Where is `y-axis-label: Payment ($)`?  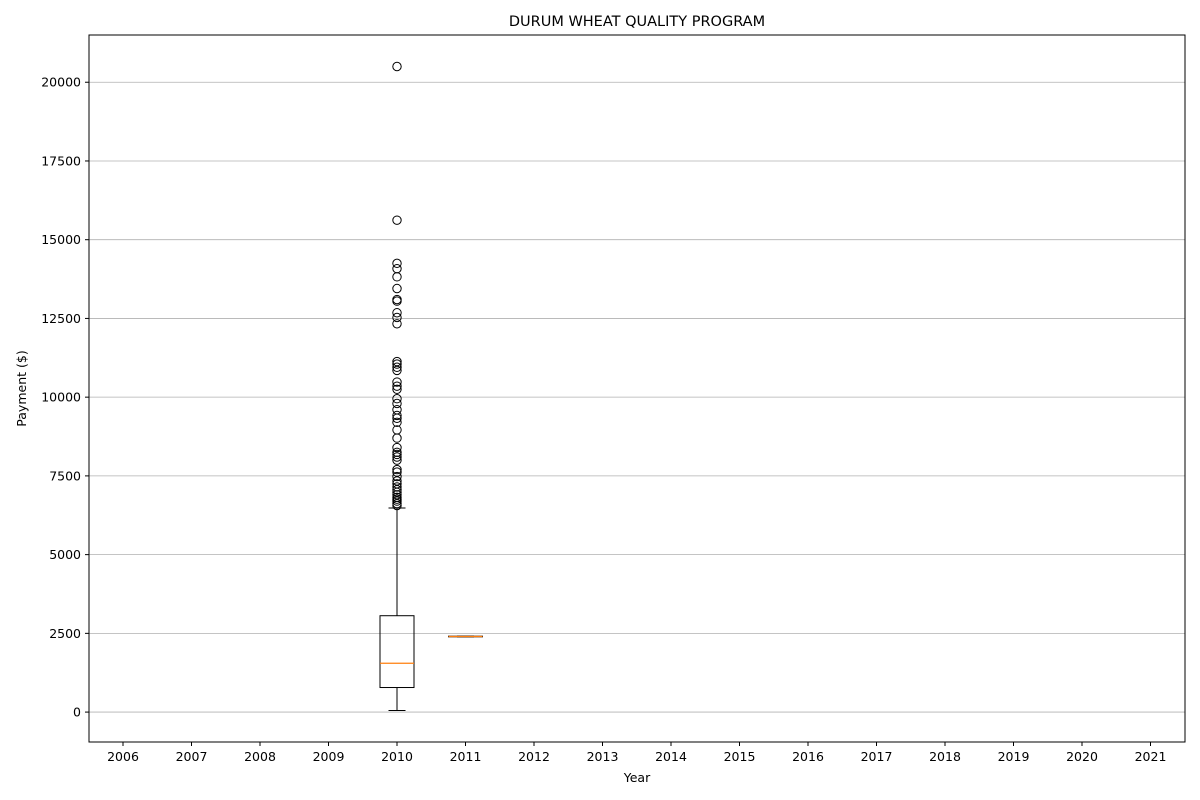 y-axis-label: Payment ($) is located at coordinates (21, 388).